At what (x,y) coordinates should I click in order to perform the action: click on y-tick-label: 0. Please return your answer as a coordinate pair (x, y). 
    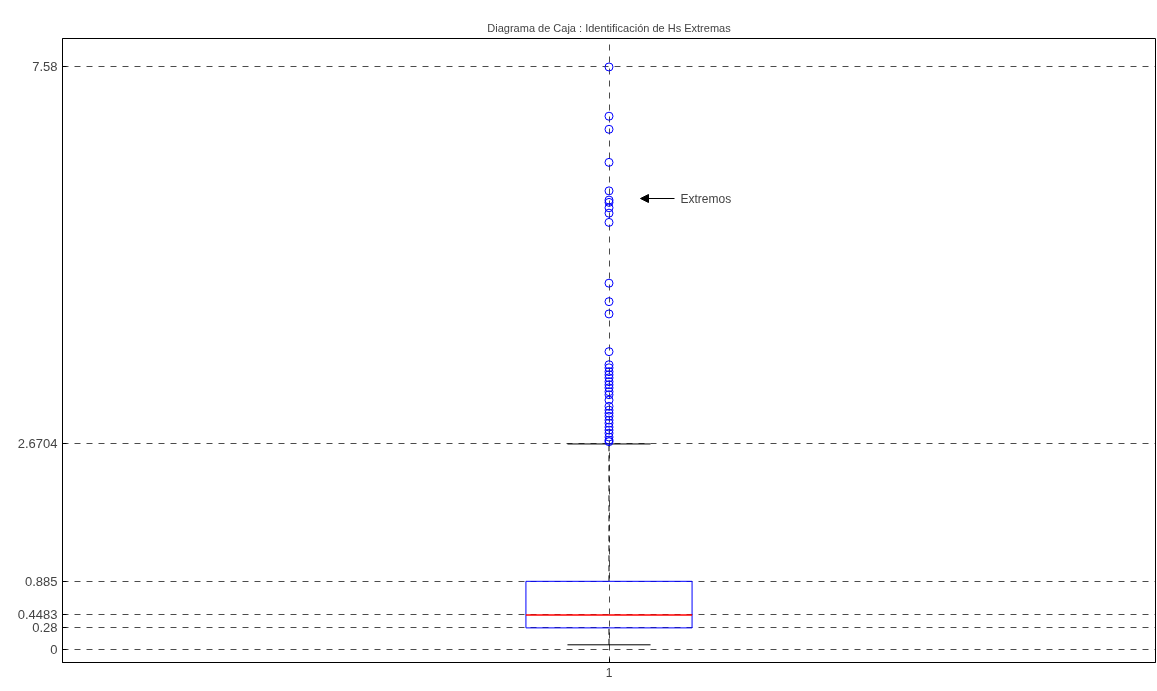
    Looking at the image, I should click on (54, 649).